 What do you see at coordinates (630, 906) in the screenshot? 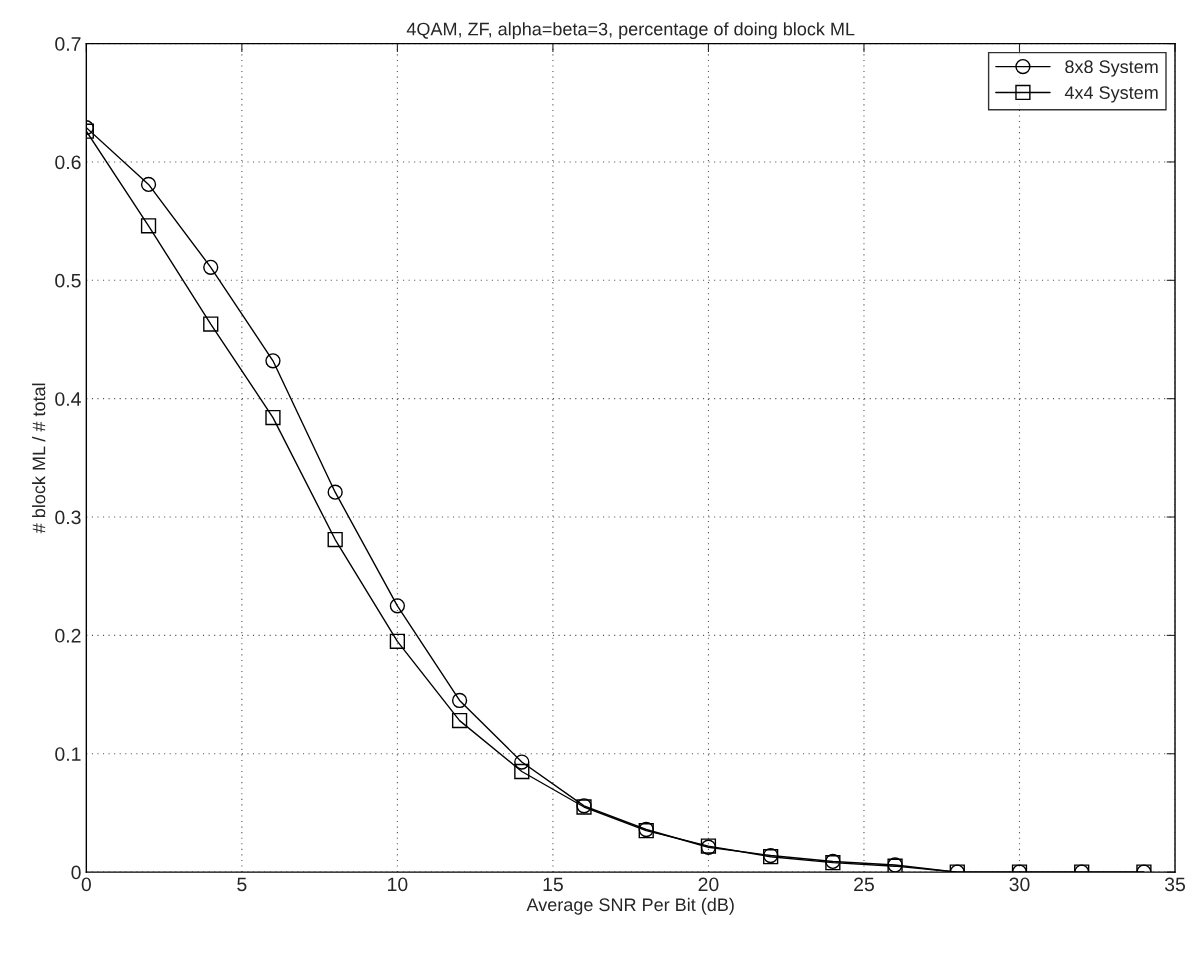
I see `x-axis-title: Average SNR Per Bit (dB)` at bounding box center [630, 906].